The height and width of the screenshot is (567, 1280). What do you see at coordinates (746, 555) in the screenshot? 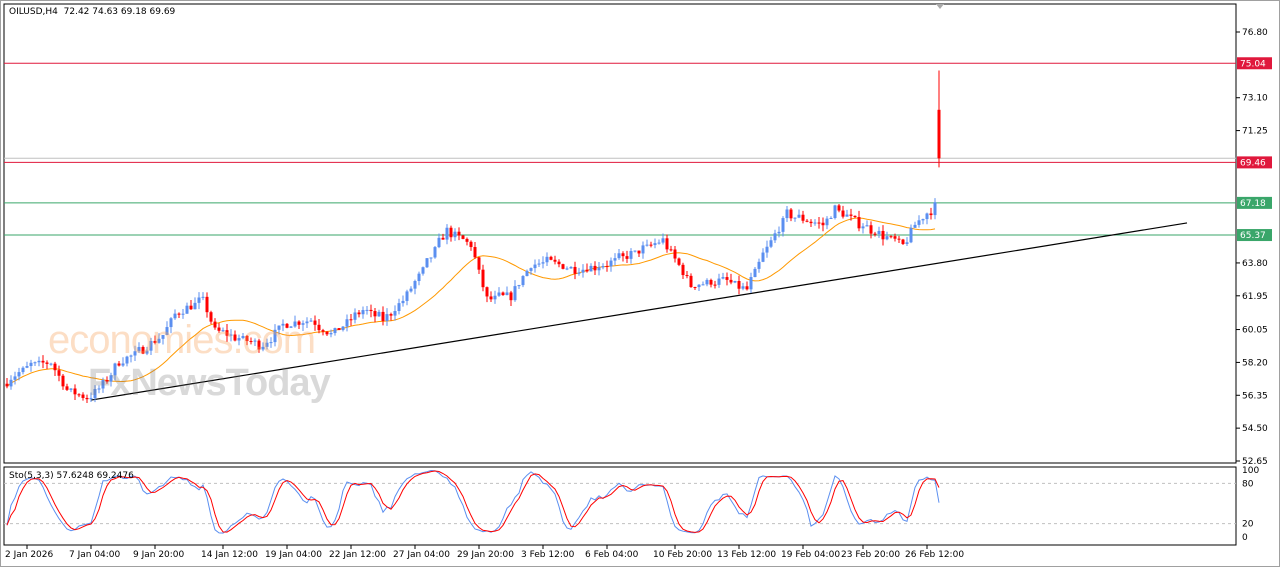
I see `x-tick-label: 13 Feb 12:00` at bounding box center [746, 555].